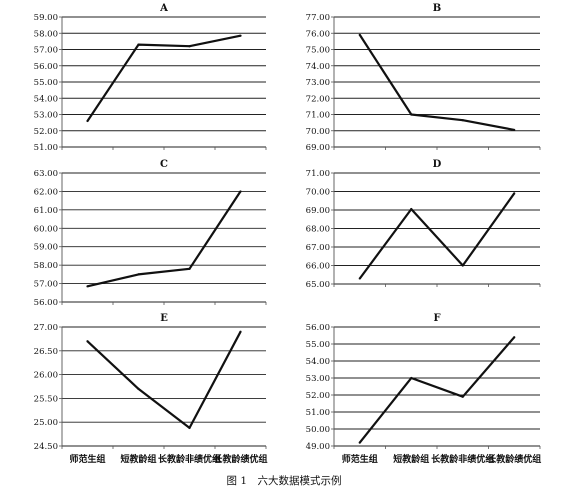  What do you see at coordinates (46, 423) in the screenshot?
I see `y-tick-label: 25.00` at bounding box center [46, 423].